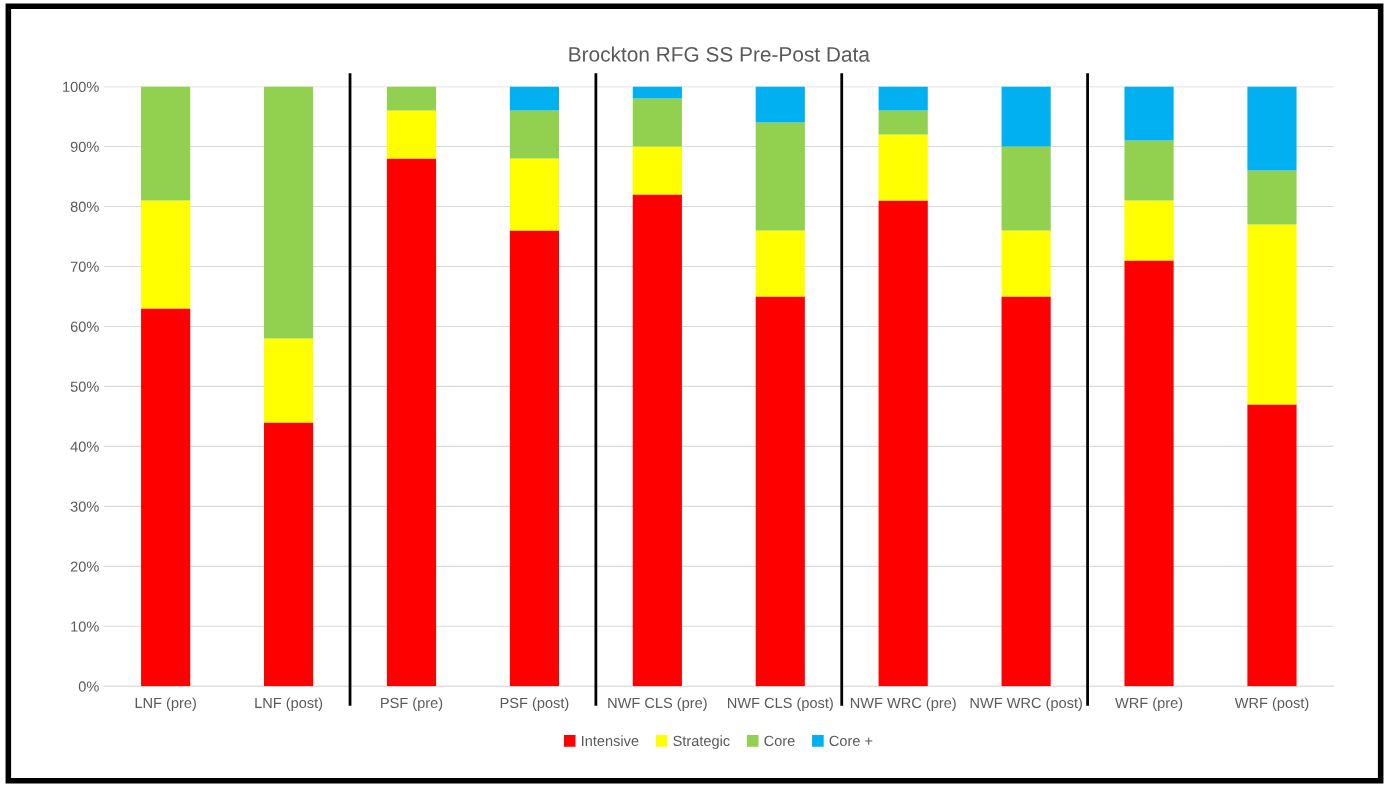  What do you see at coordinates (903, 704) in the screenshot?
I see `x-tick-label: NWF WRC (pre)` at bounding box center [903, 704].